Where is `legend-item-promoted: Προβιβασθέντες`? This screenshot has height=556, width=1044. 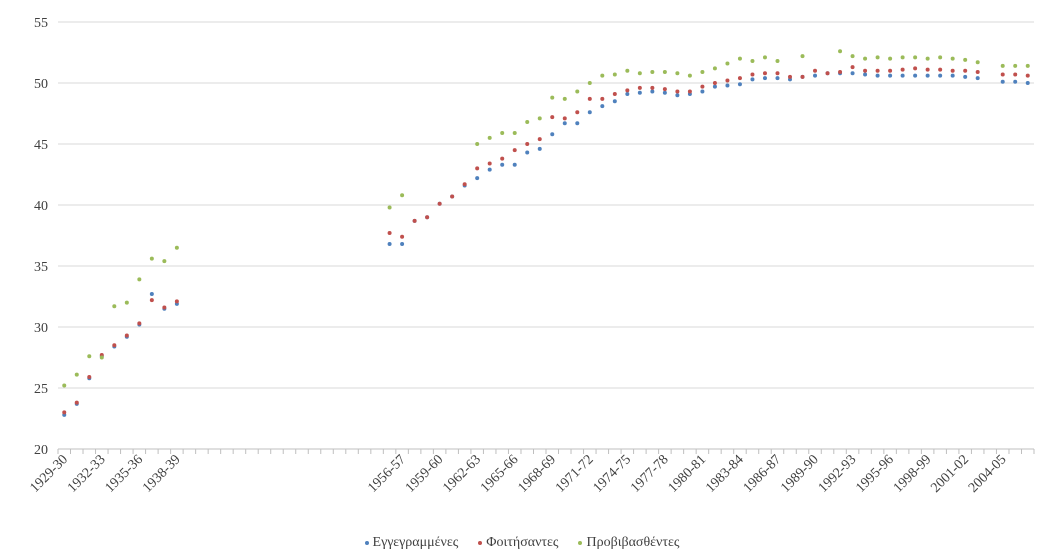 legend-item-promoted: Προβιβασθέντες is located at coordinates (628, 543).